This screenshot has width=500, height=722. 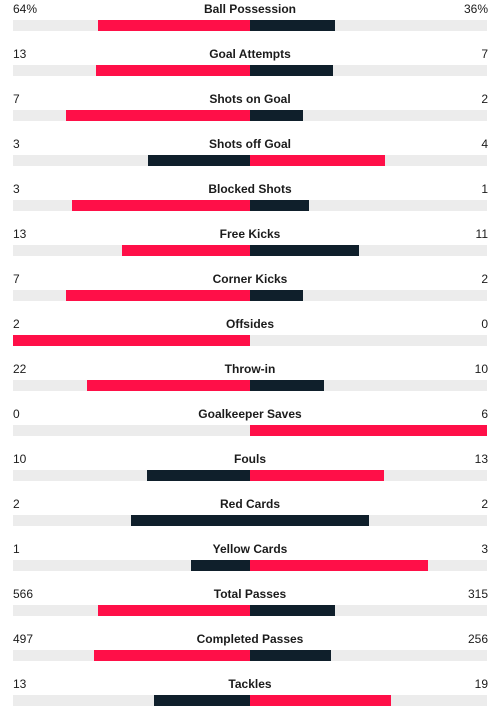 I want to click on stat-row: 2 Red Cards 2, so click(x=250, y=519).